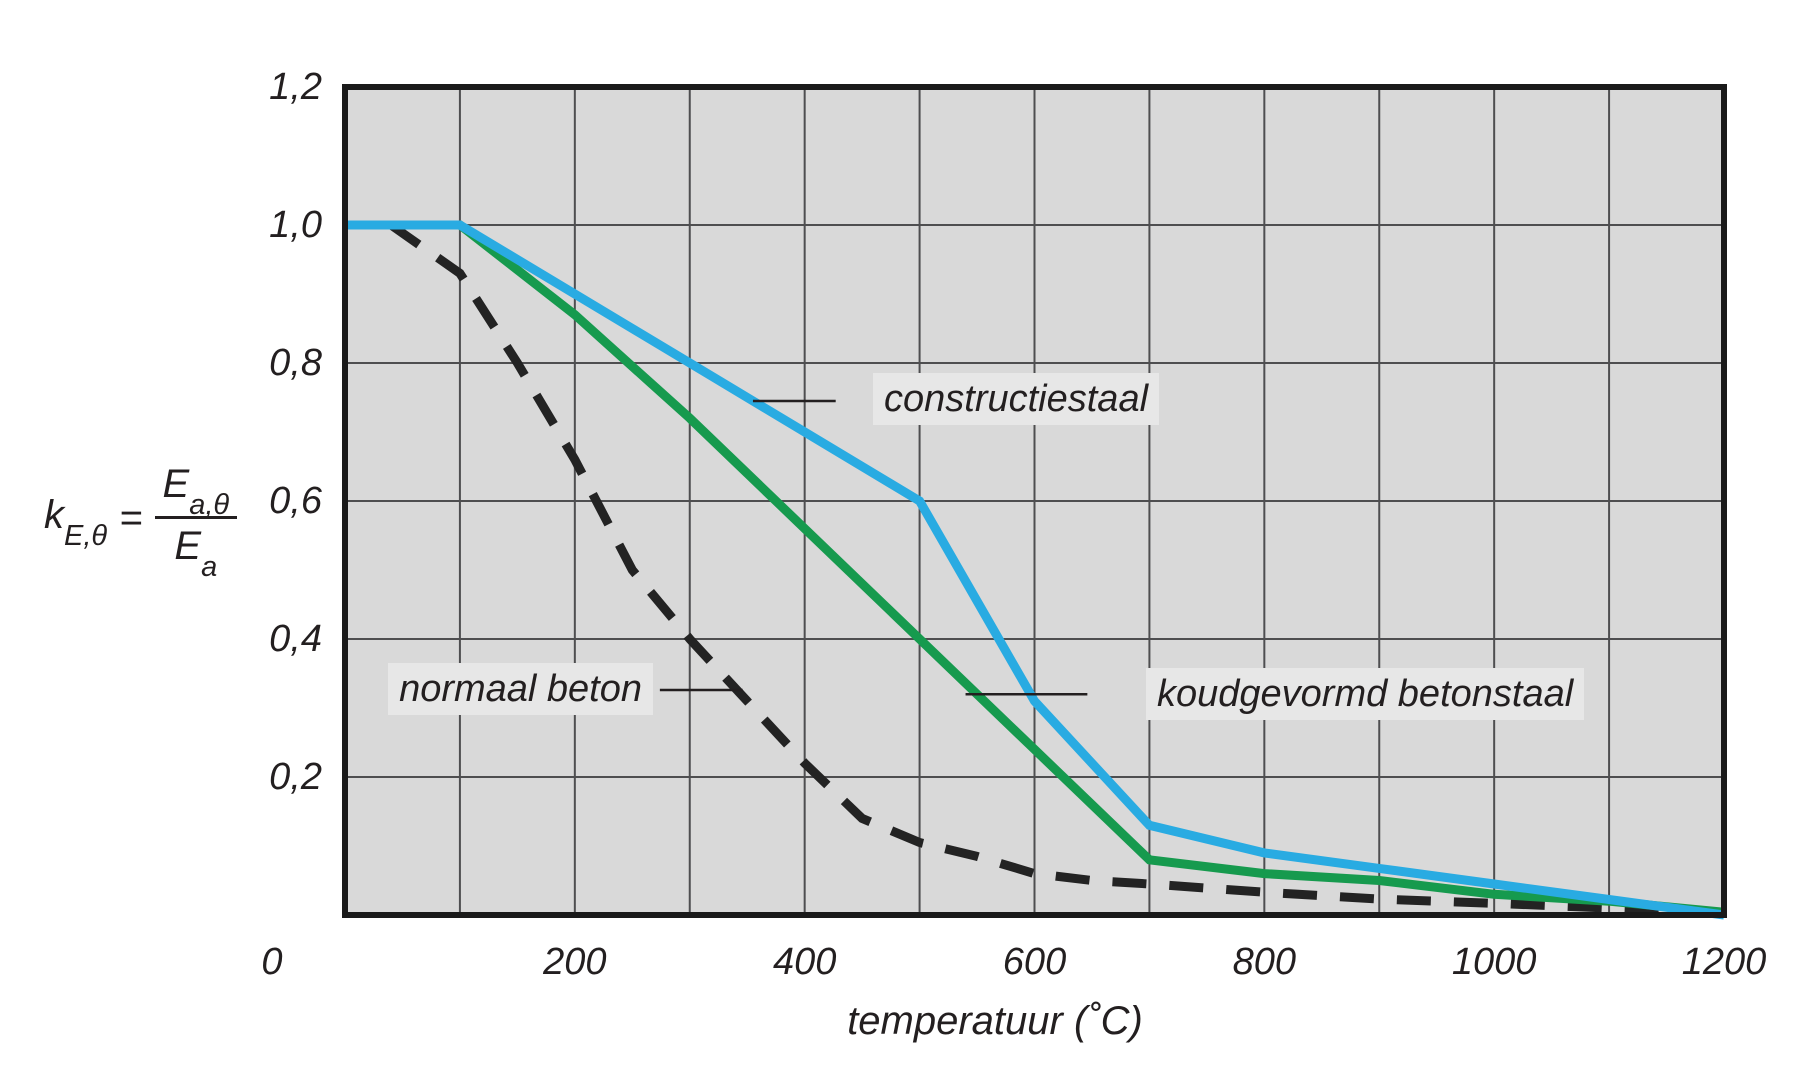 The width and height of the screenshot is (1816, 1078). Describe the element at coordinates (196, 491) in the screenshot. I see `formula-numerator: Ea,θ` at that location.